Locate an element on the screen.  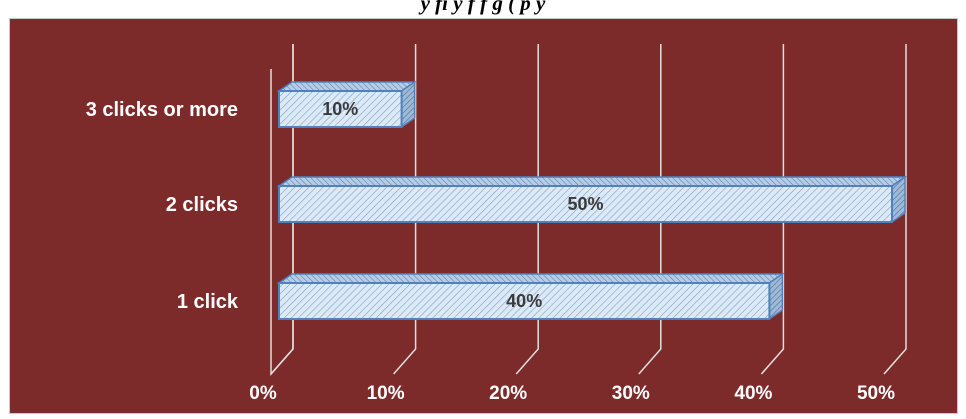
x-tick-label: 50% is located at coordinates (876, 393).